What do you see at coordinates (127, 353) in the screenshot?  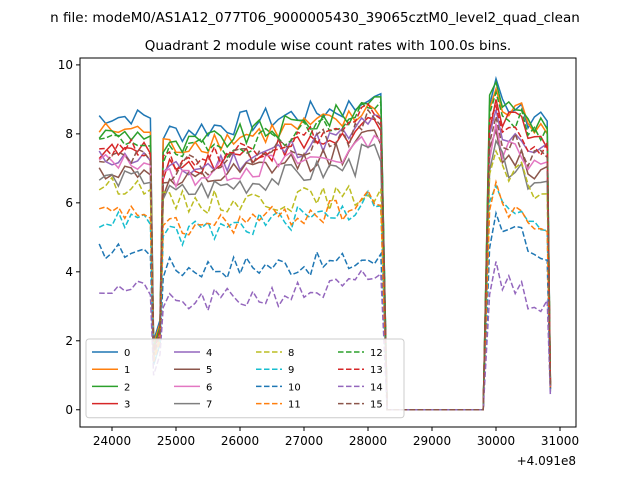 I see `legend-label: 0` at bounding box center [127, 353].